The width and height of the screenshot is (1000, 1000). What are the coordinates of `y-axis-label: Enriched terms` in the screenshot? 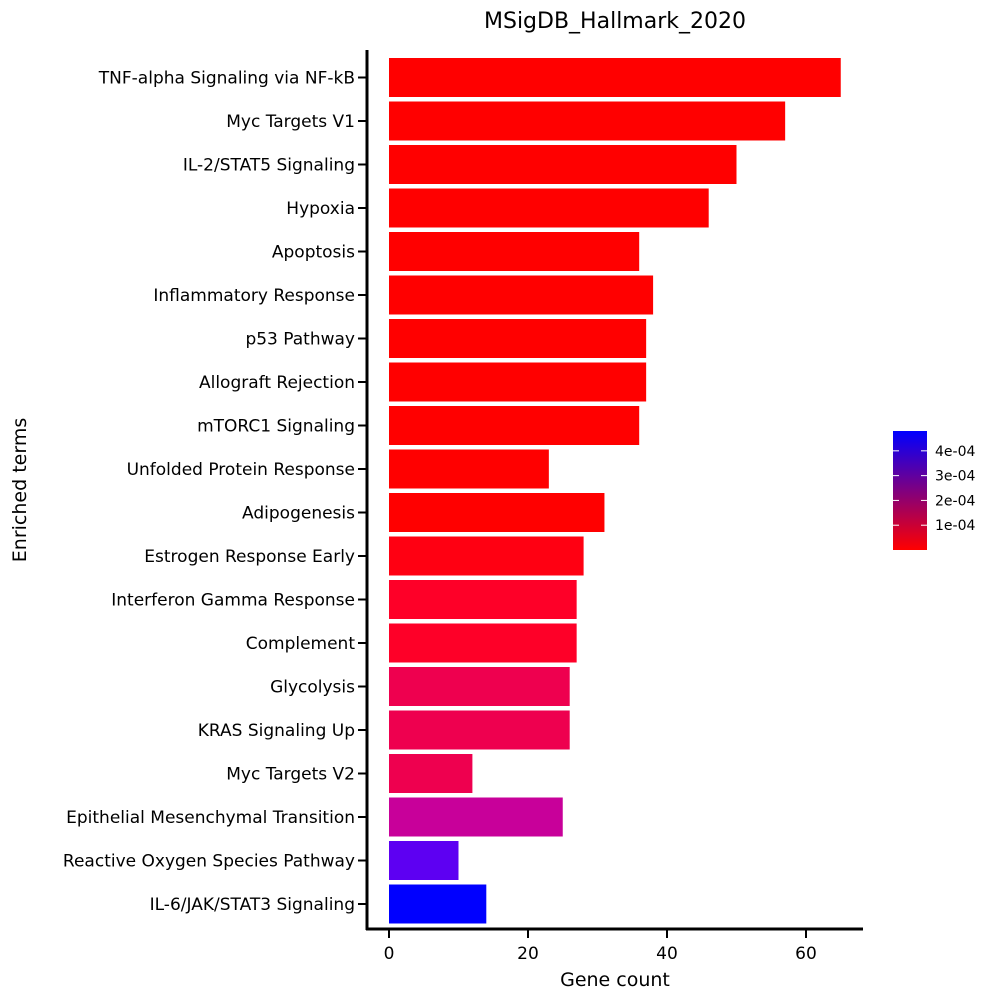 It's located at (20, 490).